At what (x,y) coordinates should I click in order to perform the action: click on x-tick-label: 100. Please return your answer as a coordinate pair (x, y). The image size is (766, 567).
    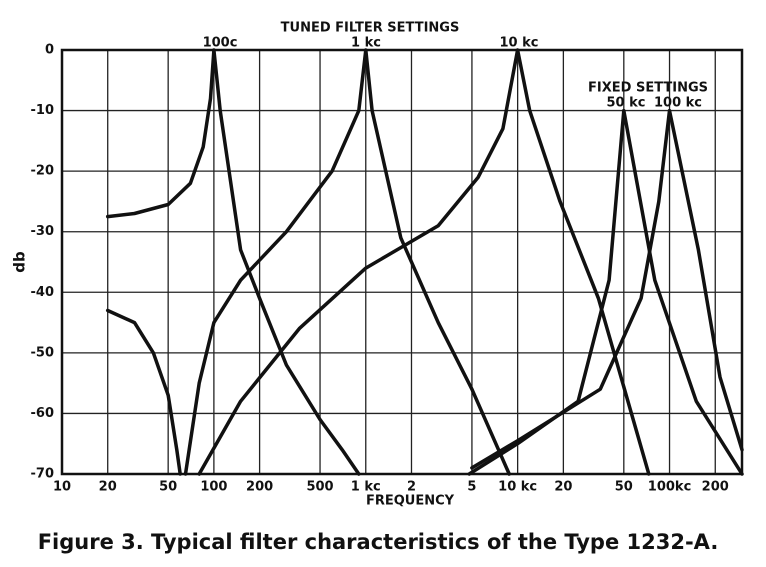
    Looking at the image, I should click on (213, 487).